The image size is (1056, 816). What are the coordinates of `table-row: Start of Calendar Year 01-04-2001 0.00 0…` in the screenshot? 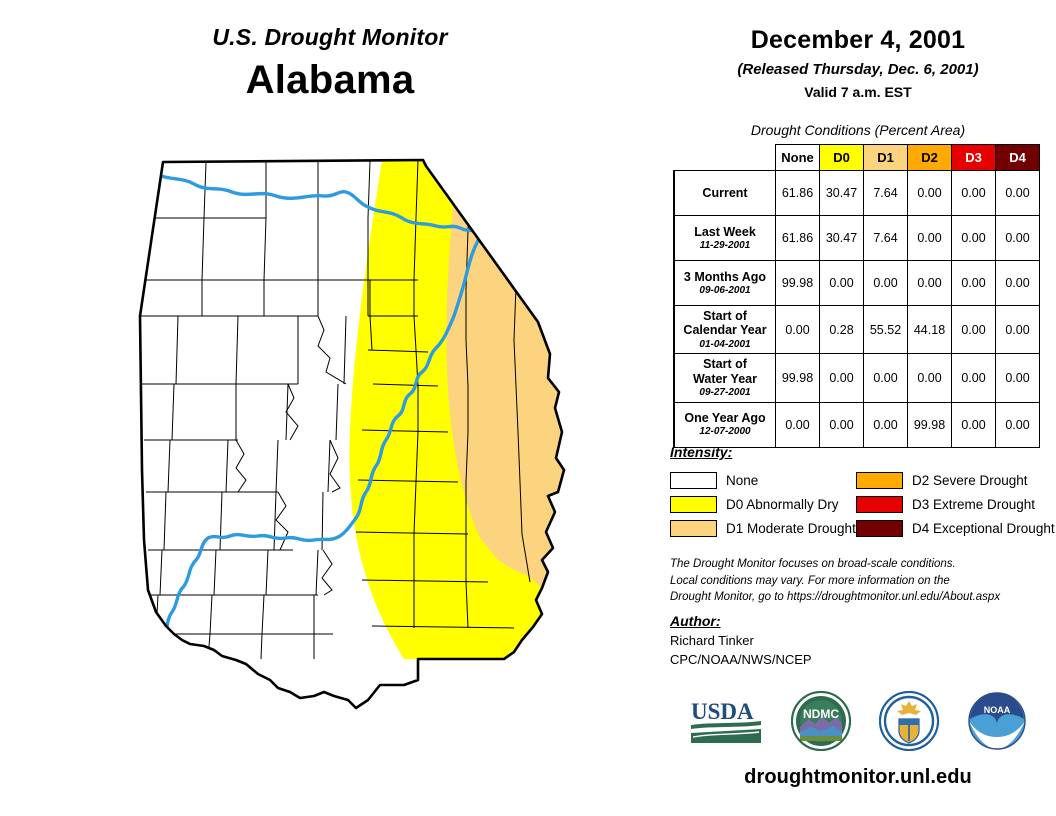 It's located at (856, 329).